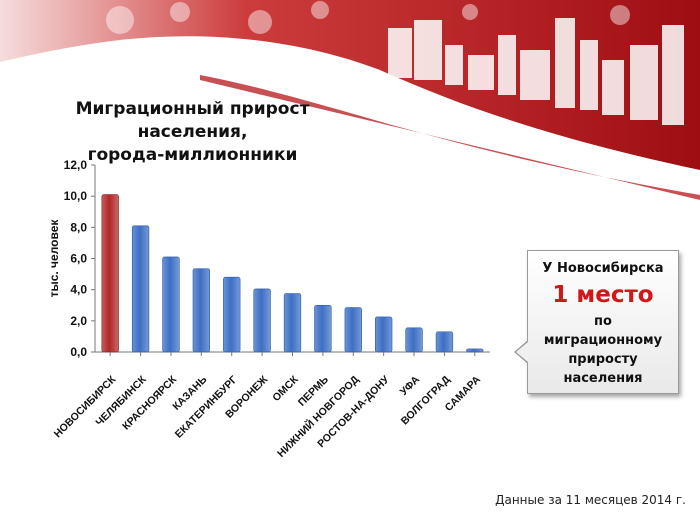 The height and width of the screenshot is (525, 700). What do you see at coordinates (78, 321) in the screenshot?
I see `y-tick-label: 2,0` at bounding box center [78, 321].